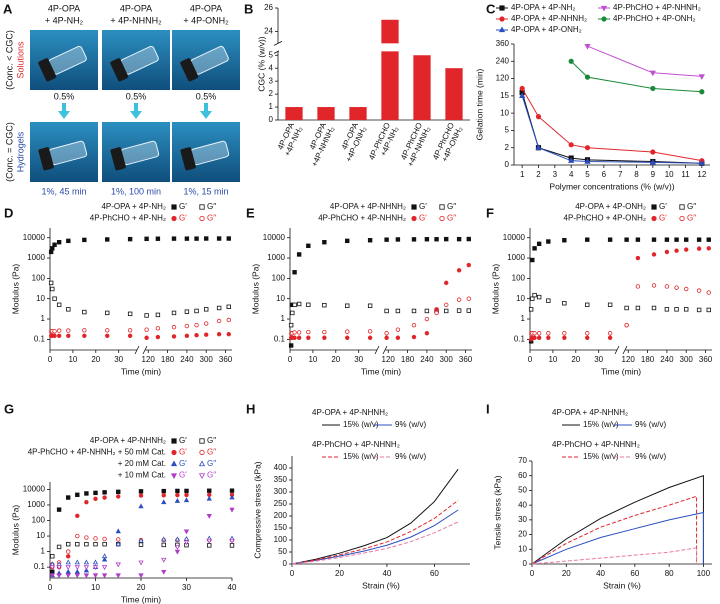 Image resolution: width=720 pixels, height=604 pixels. Describe the element at coordinates (654, 18) in the screenshot. I see `legend-label: 4P-PhCHO + 4P-ONH₂` at that location.